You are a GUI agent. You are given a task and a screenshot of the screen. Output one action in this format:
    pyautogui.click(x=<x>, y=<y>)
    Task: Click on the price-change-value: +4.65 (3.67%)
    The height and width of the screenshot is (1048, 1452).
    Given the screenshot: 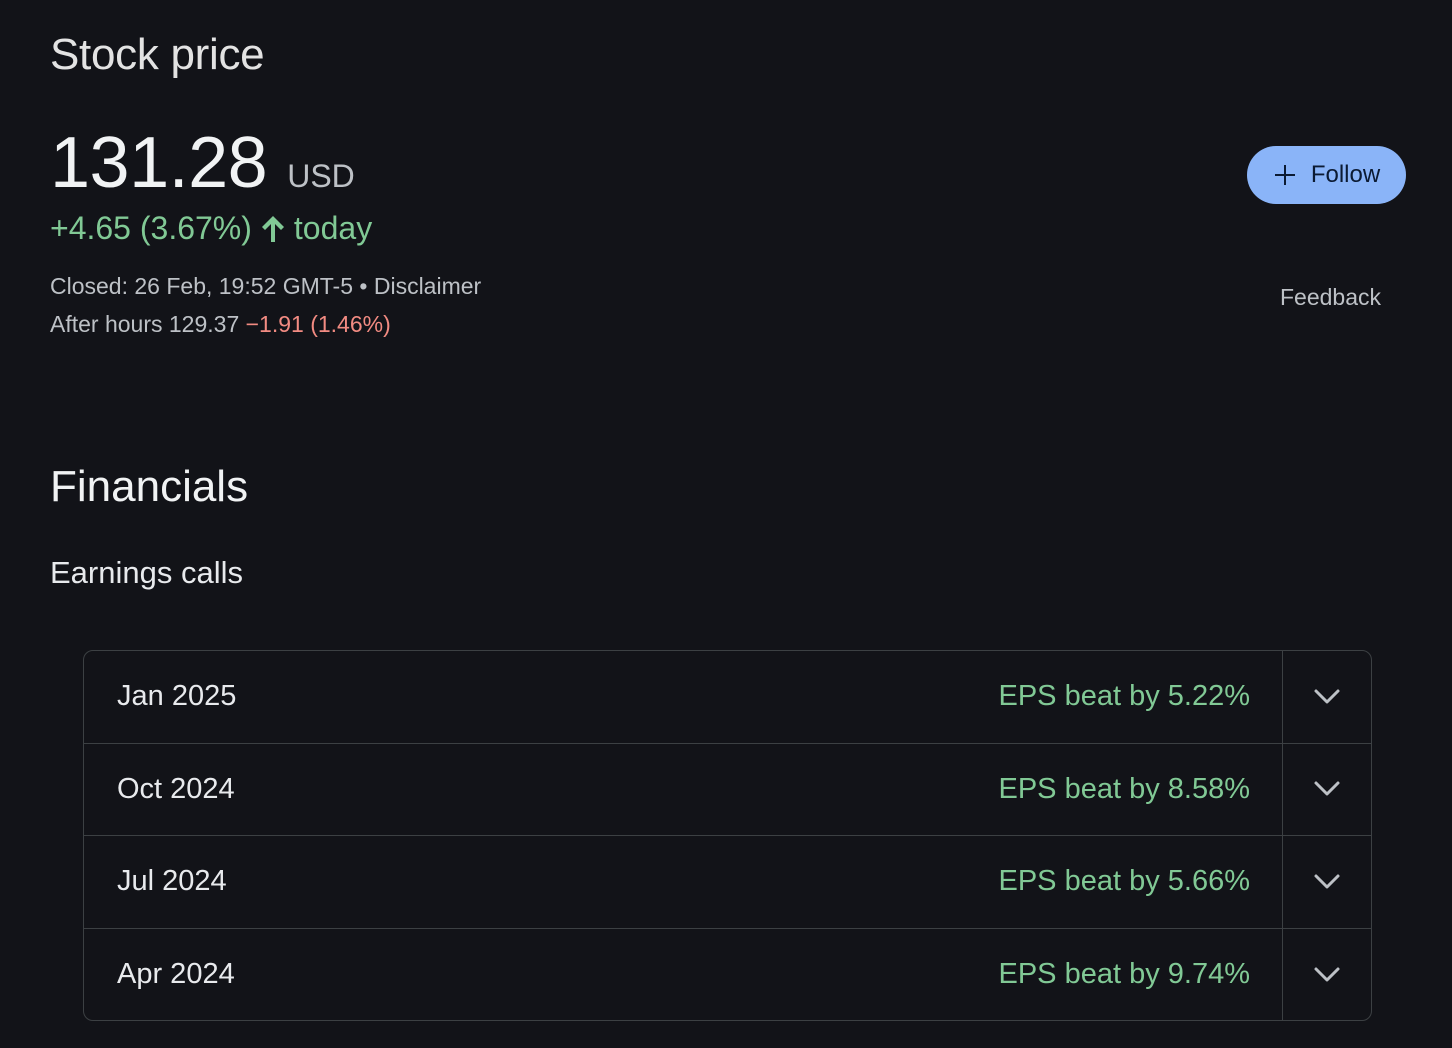 What is the action you would take?
    pyautogui.click(x=151, y=228)
    